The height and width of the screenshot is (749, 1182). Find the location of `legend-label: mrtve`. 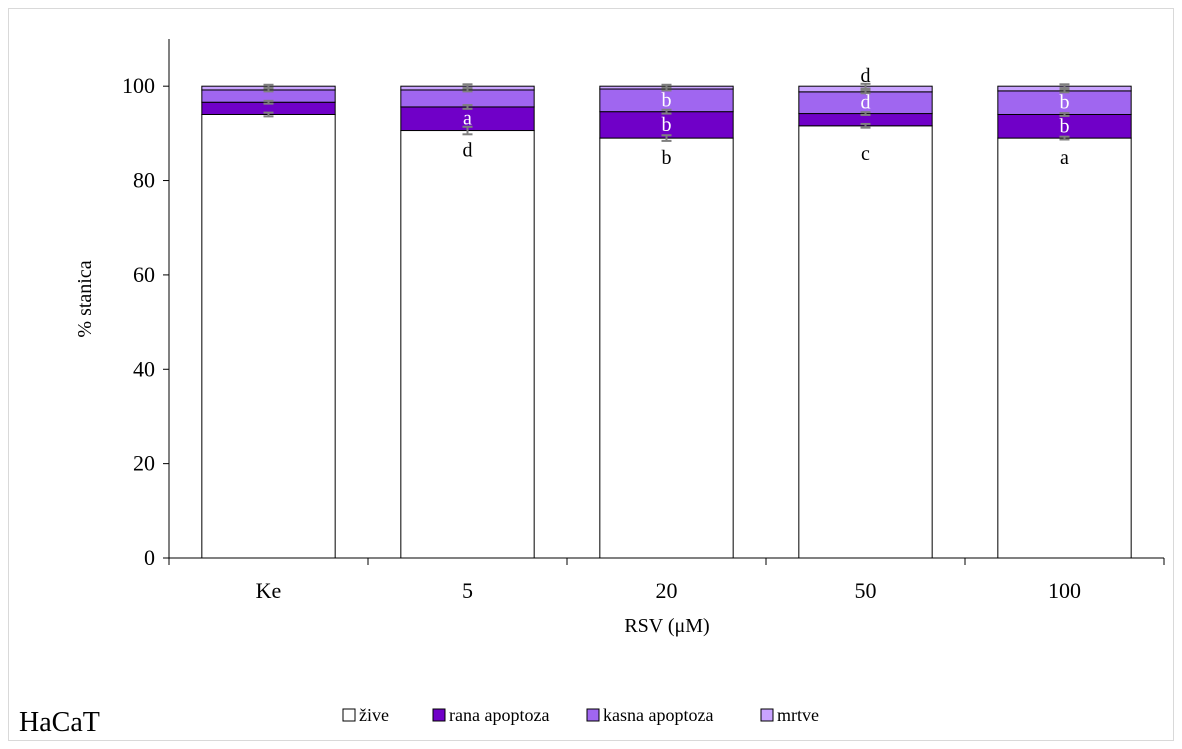

legend-label: mrtve is located at coordinates (798, 715).